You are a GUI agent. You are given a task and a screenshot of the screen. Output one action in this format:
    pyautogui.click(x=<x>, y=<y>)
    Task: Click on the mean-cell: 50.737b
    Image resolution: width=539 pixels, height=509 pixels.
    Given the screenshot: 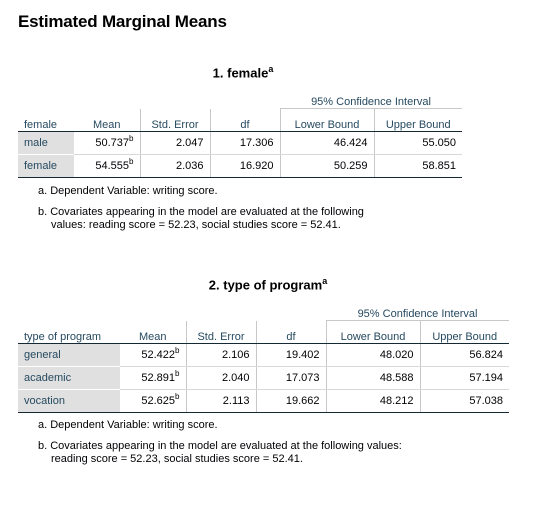 What is the action you would take?
    pyautogui.click(x=107, y=143)
    